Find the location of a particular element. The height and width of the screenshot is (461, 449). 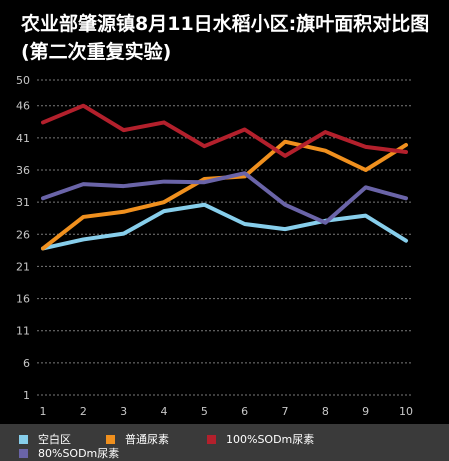

legend-item-series-1: 空白区 is located at coordinates (45, 439).